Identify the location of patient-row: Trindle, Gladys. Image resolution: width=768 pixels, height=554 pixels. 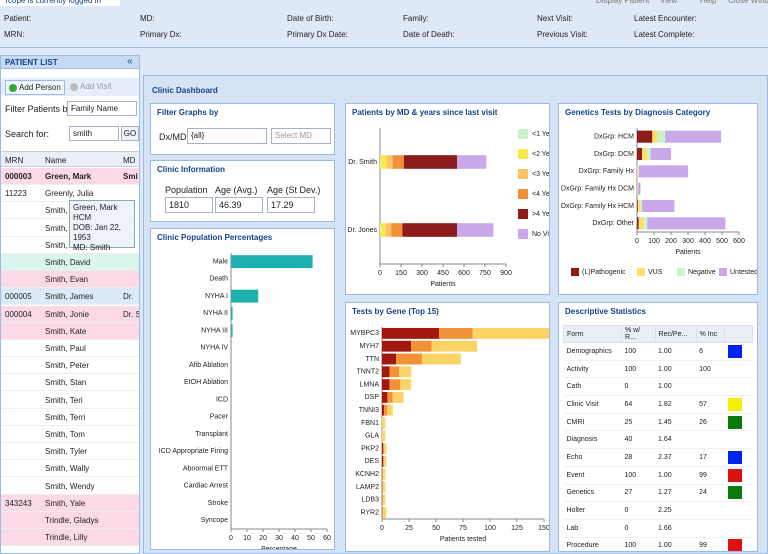
(70, 520).